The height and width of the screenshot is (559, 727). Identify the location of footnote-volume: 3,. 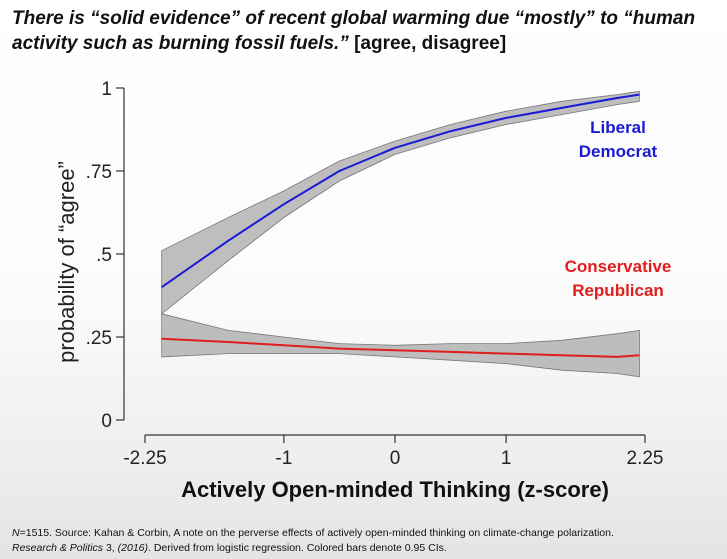
(110, 548).